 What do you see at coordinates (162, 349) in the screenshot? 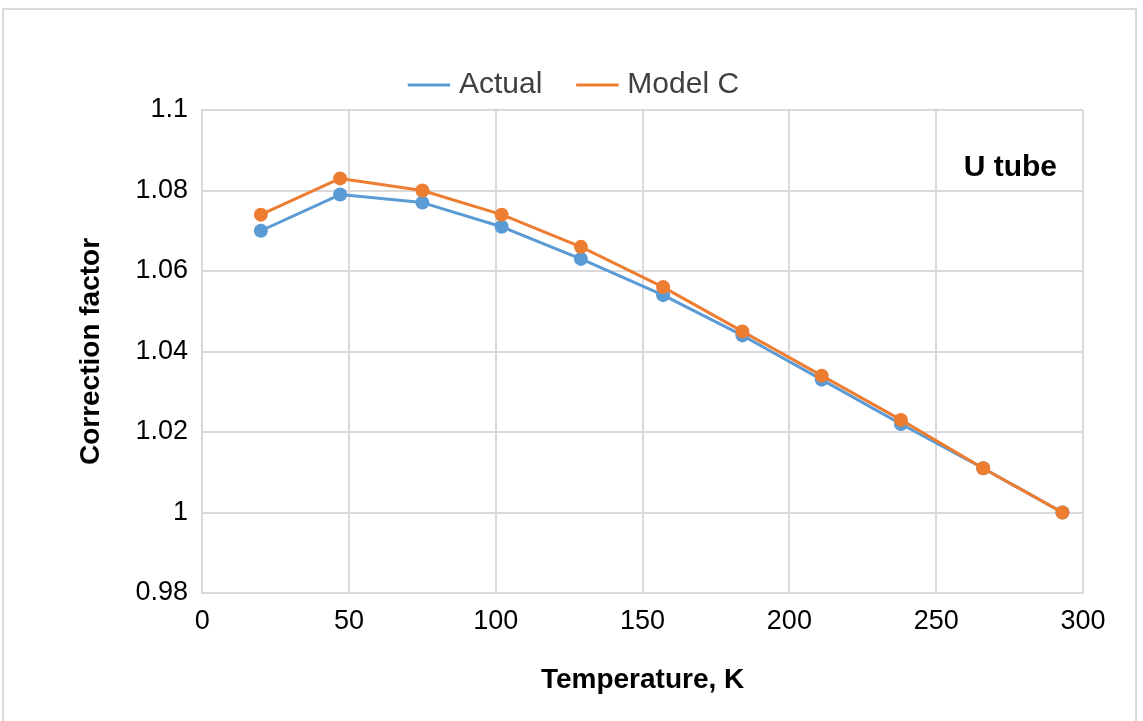
I see `y-tick-label: 1.04` at bounding box center [162, 349].